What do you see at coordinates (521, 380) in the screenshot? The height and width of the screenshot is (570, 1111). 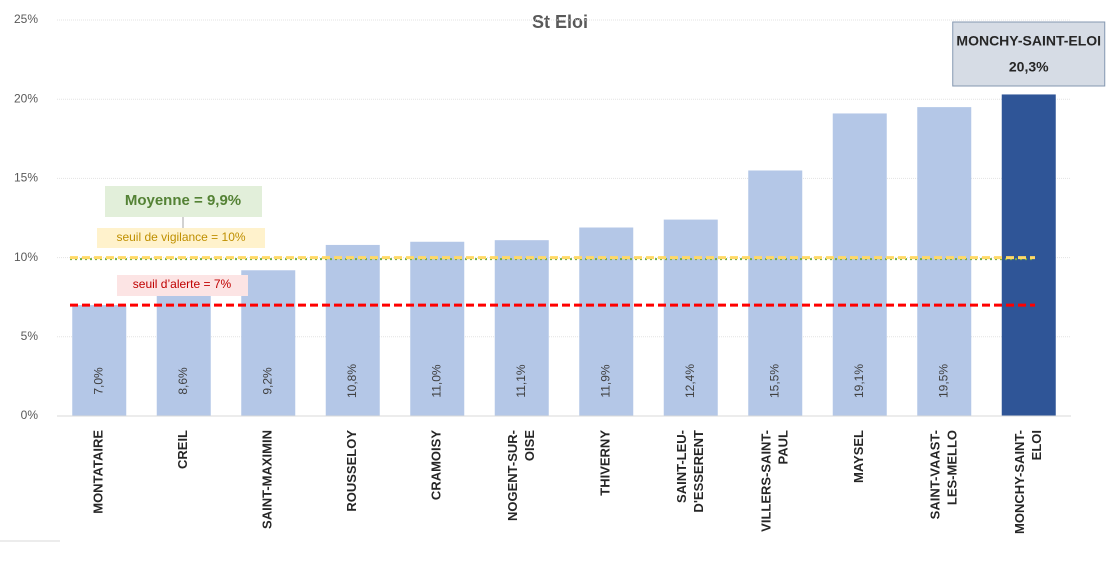 I see `value-label: 11,1%` at bounding box center [521, 380].